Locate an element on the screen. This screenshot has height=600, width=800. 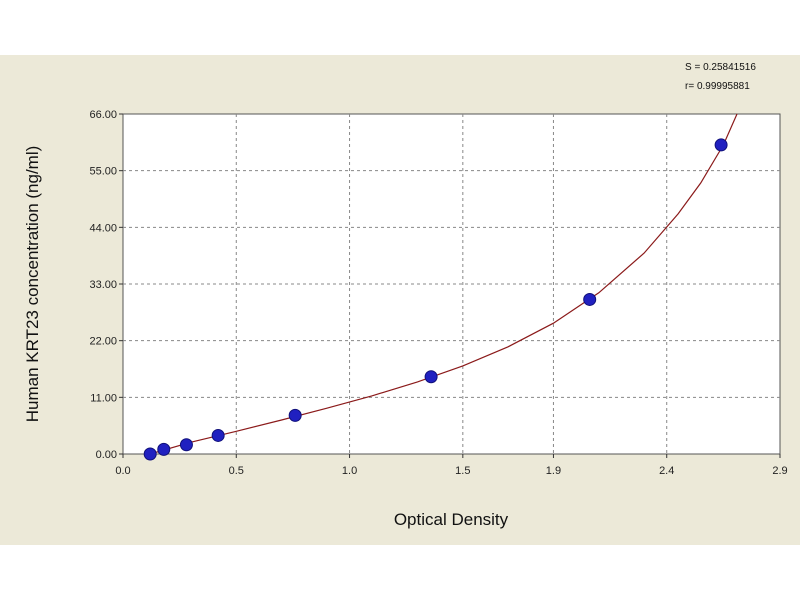
x-axis-title: Optical Density is located at coordinates (451, 519).